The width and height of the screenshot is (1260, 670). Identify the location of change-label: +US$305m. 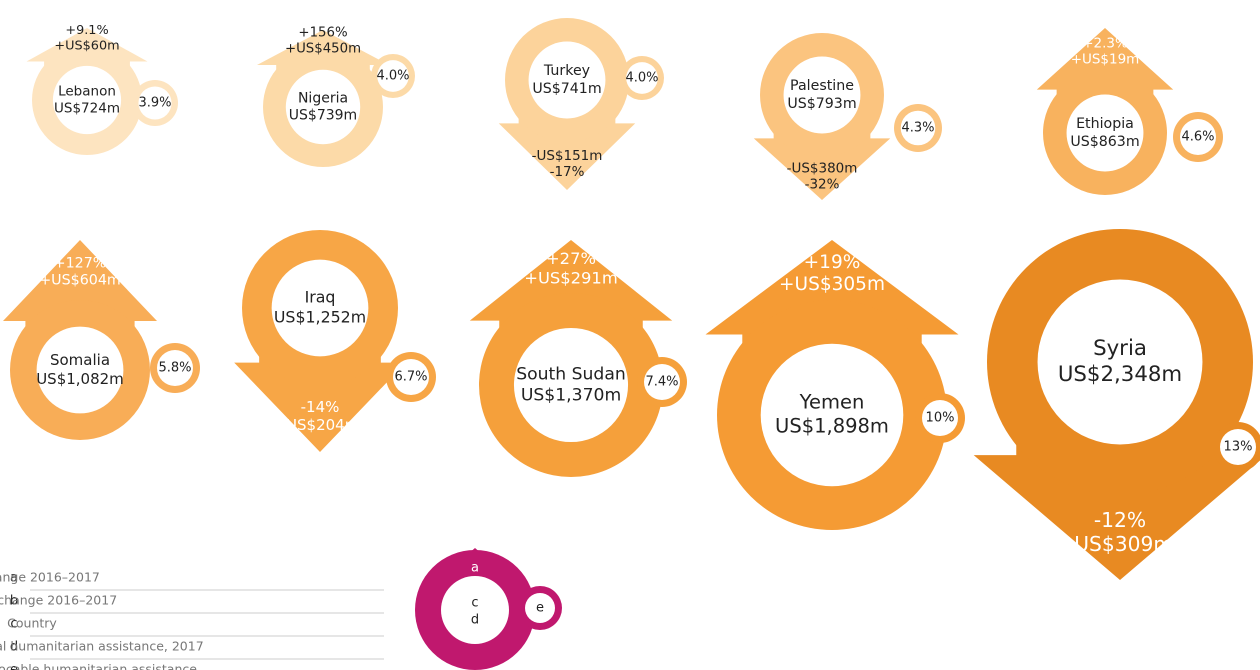
(832, 284).